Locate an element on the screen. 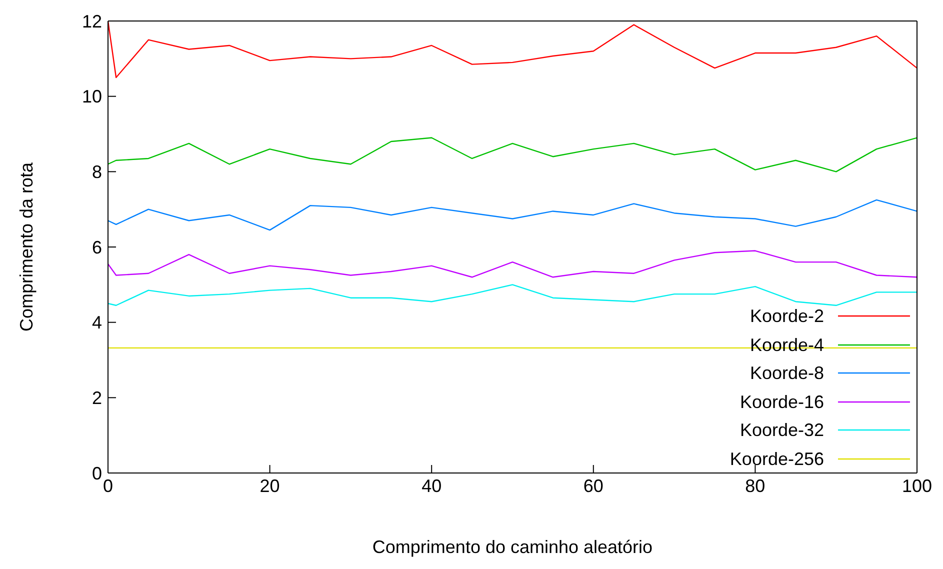  x-tick-label: 100 is located at coordinates (917, 486).